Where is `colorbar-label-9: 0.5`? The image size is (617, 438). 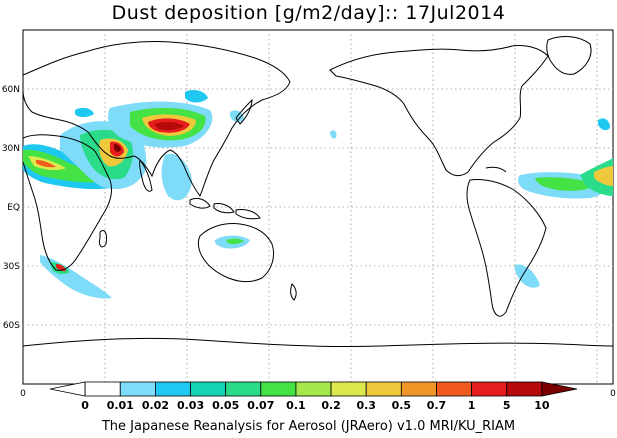
colorbar-label-9: 0.5 is located at coordinates (402, 405).